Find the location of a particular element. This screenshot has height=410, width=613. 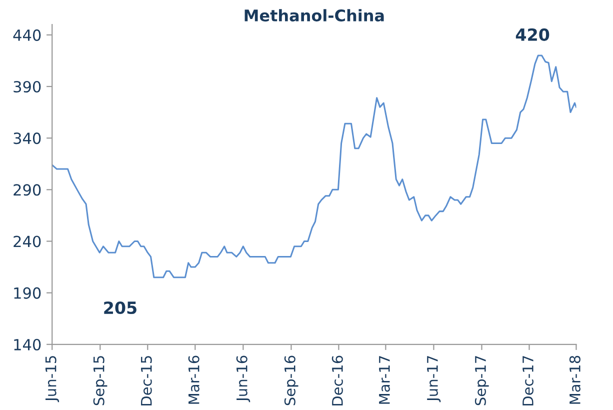

chart-title: Methanol-China is located at coordinates (314, 15).